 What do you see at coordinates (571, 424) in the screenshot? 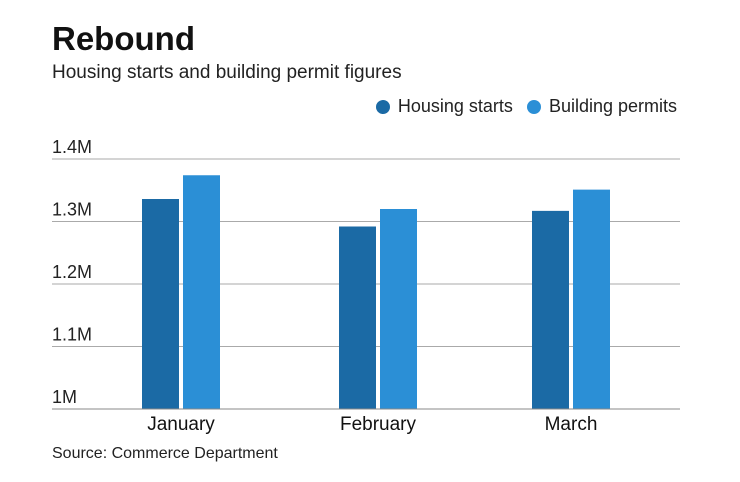
I see `x-tick-label-march: March` at bounding box center [571, 424].